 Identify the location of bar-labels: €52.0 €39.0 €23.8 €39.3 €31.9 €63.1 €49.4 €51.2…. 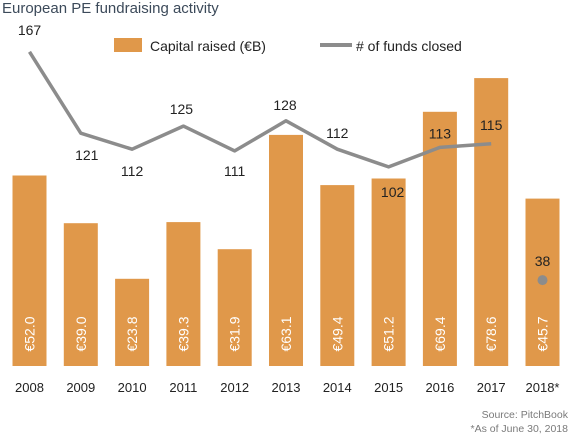
(286, 333).